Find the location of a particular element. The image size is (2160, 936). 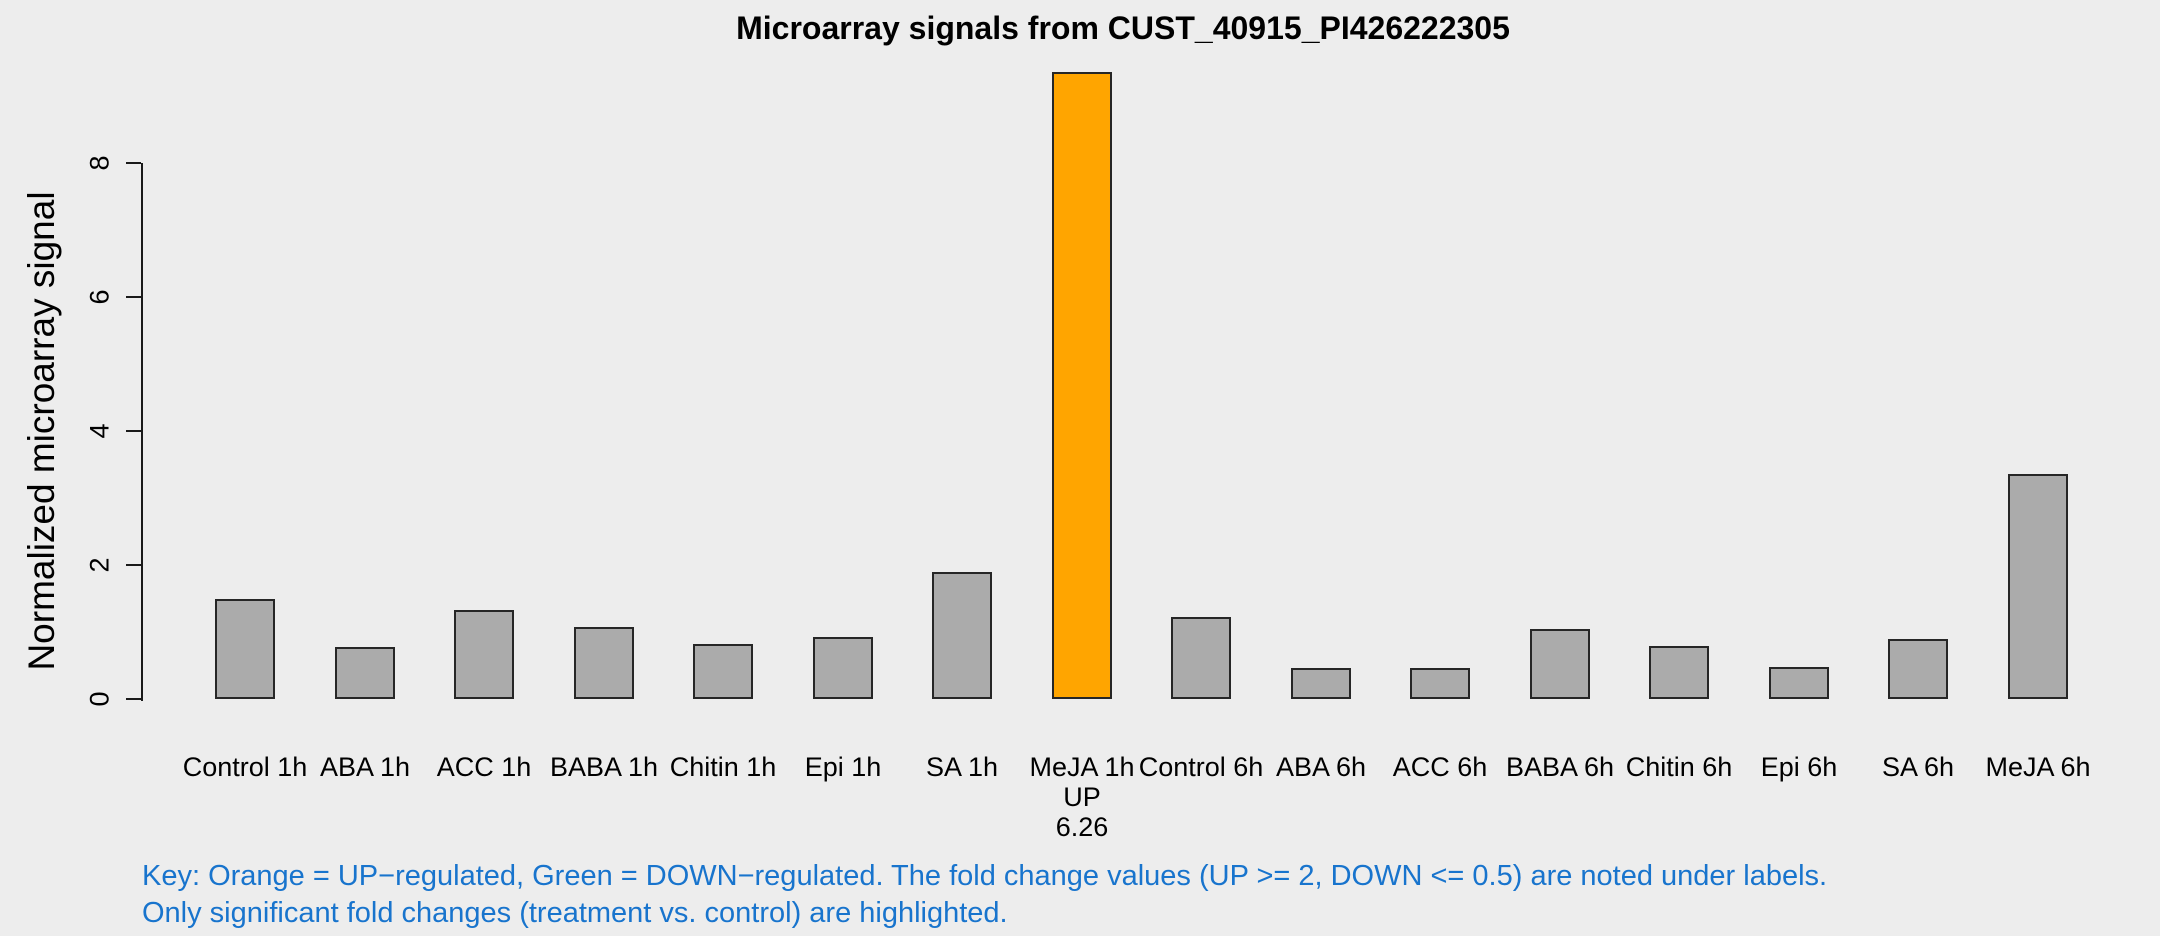

bar-meja-6h is located at coordinates (2038, 586).